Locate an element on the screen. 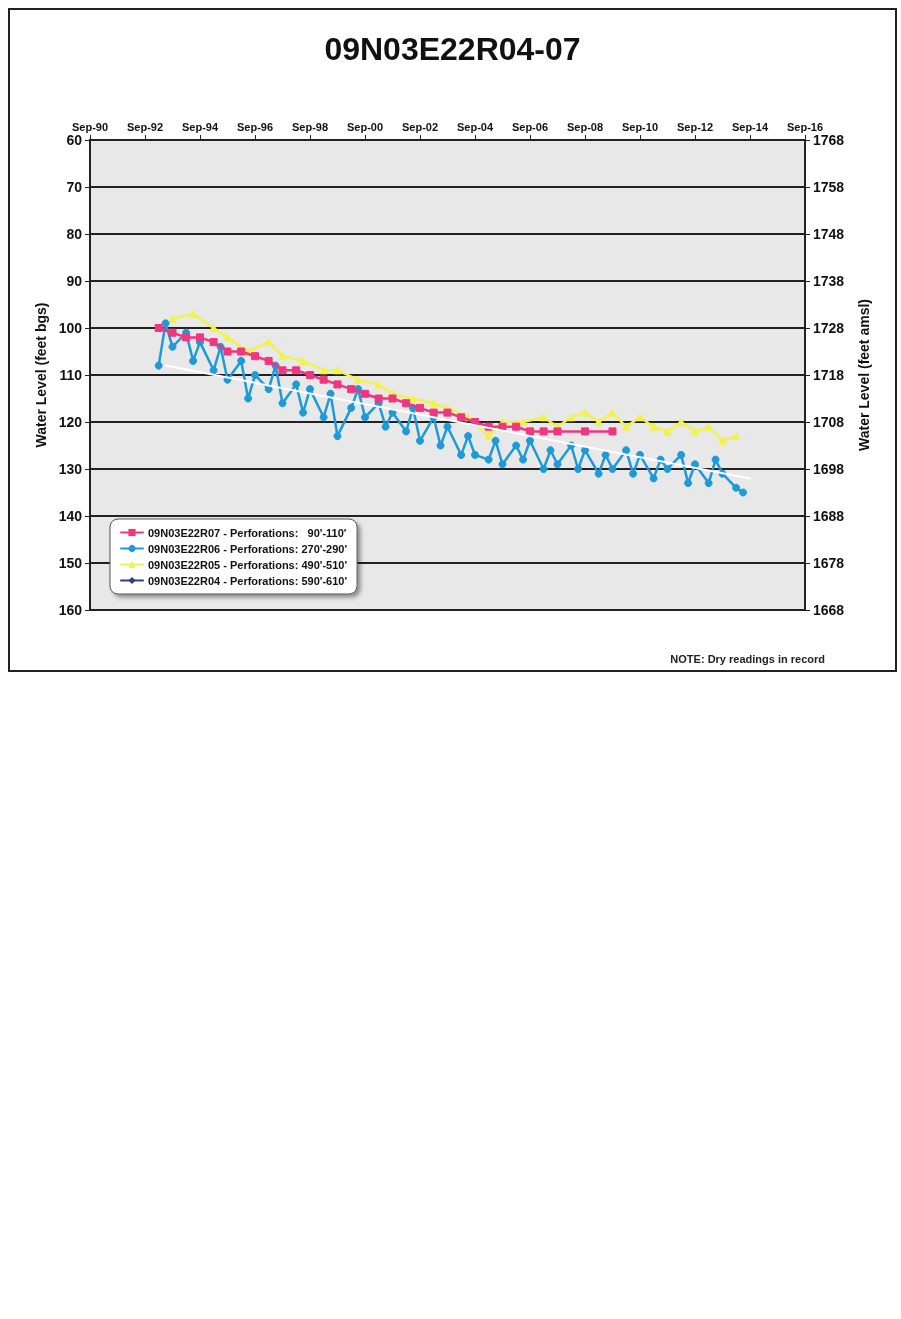 This screenshot has width=901, height=1319. y-axis-title: Water Level (feet bgs) is located at coordinates (40, 375).